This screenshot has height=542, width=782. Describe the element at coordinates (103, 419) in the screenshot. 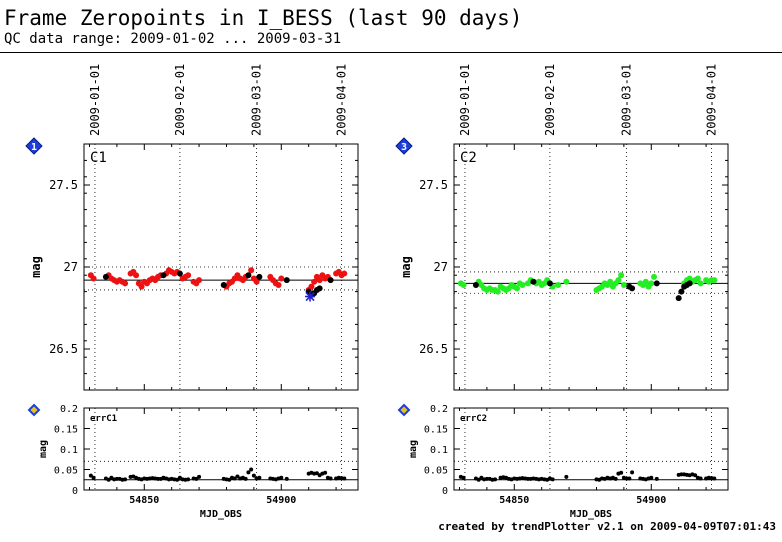

I see `panel-label: errC1` at that location.